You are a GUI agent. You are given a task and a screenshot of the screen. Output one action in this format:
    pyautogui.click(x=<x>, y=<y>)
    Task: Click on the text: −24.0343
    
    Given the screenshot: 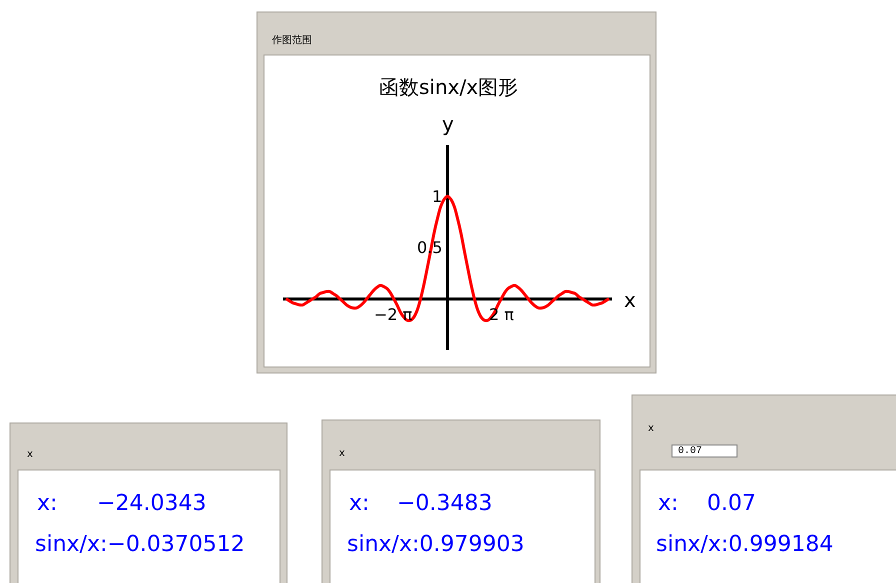 What is the action you would take?
    pyautogui.click(x=151, y=503)
    